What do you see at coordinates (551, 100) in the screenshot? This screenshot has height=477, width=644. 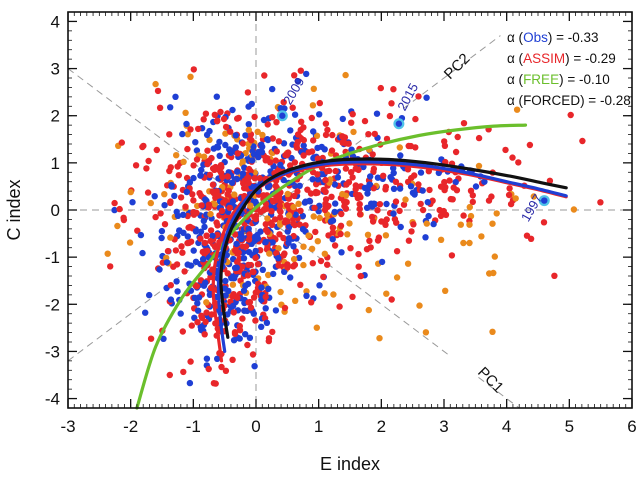 I see `legend-name-forced: FORCED` at bounding box center [551, 100].